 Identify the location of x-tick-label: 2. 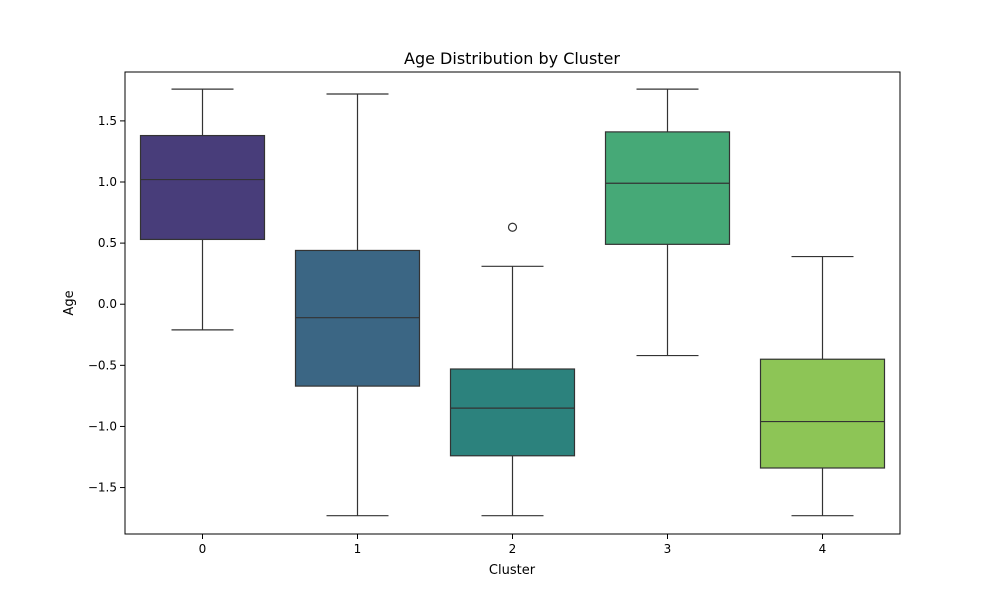
(513, 549).